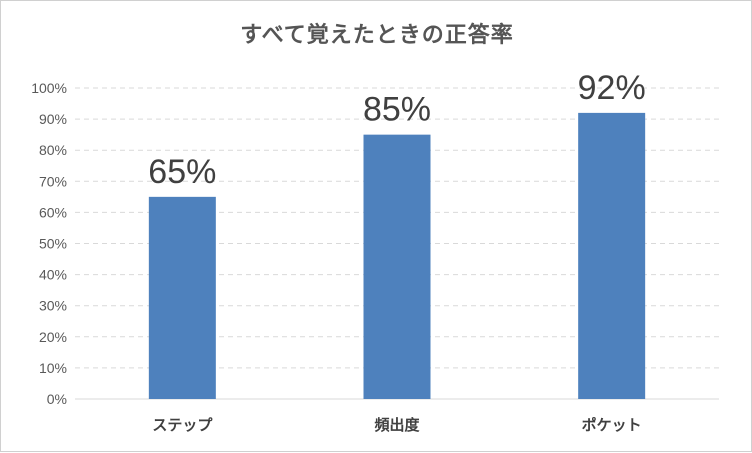 The image size is (752, 453). I want to click on y-tick-label: 20%, so click(53, 337).